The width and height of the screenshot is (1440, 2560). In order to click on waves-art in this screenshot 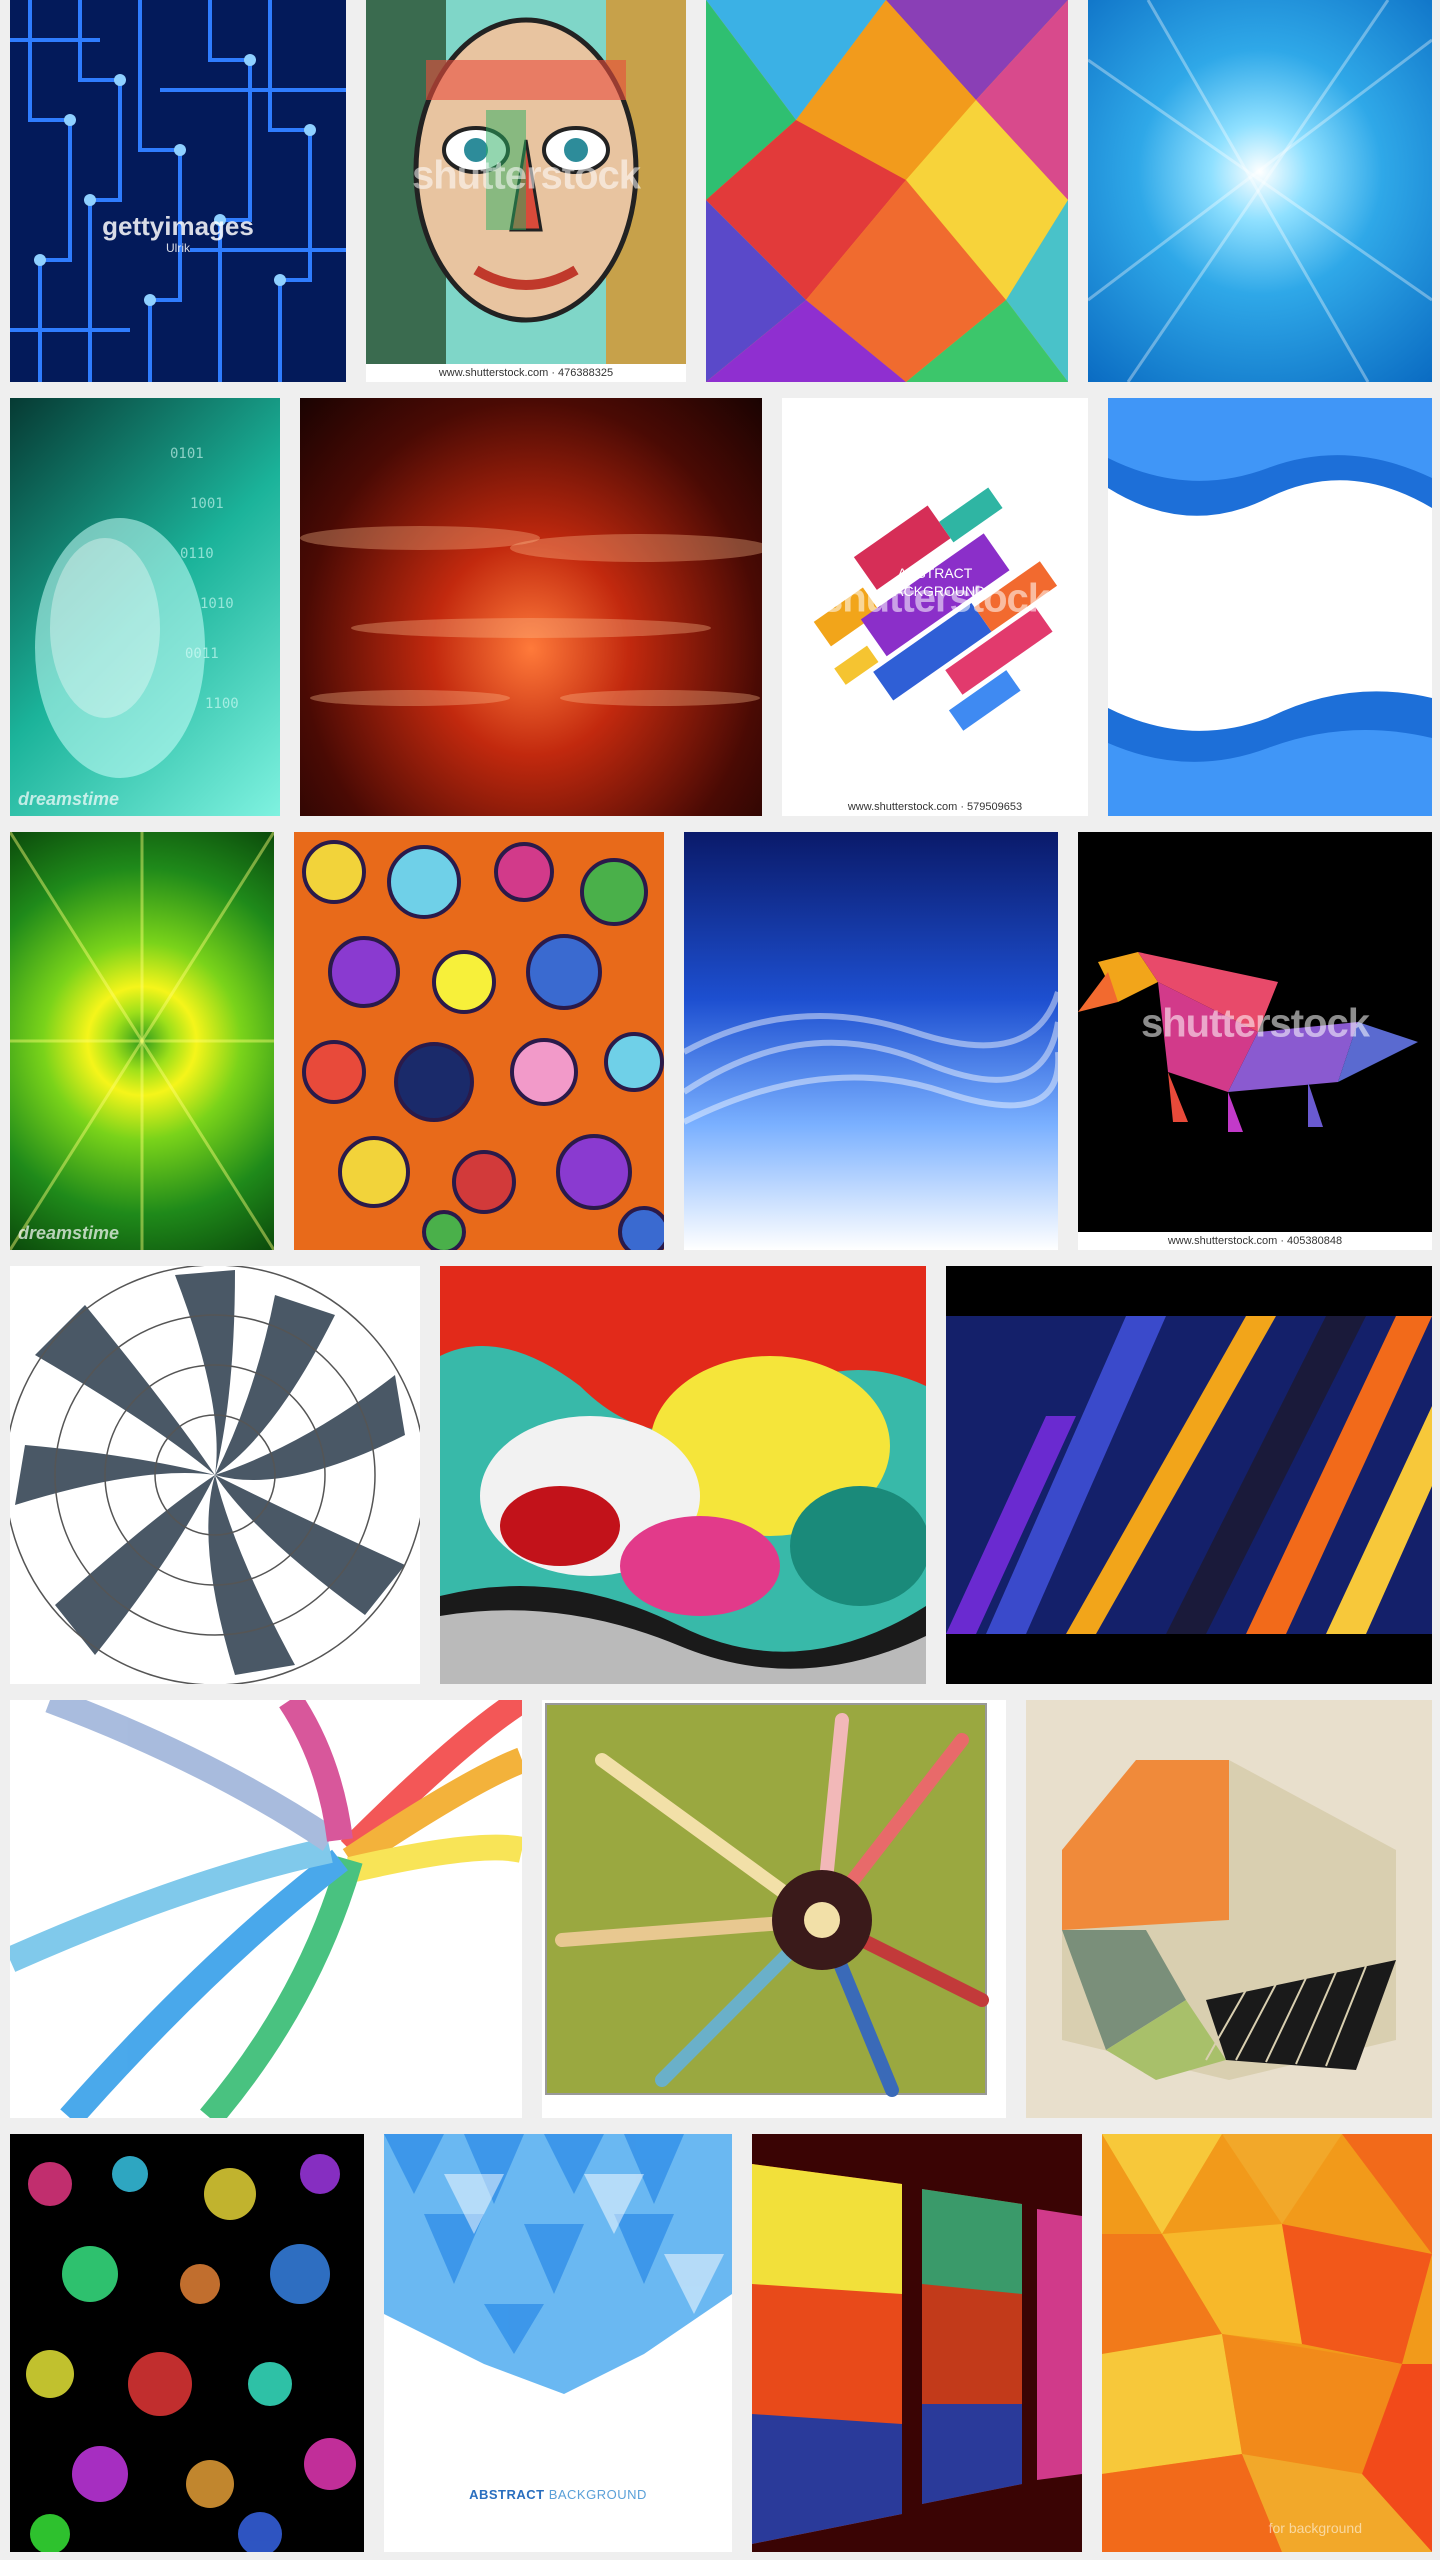, I will do `click(1270, 607)`.